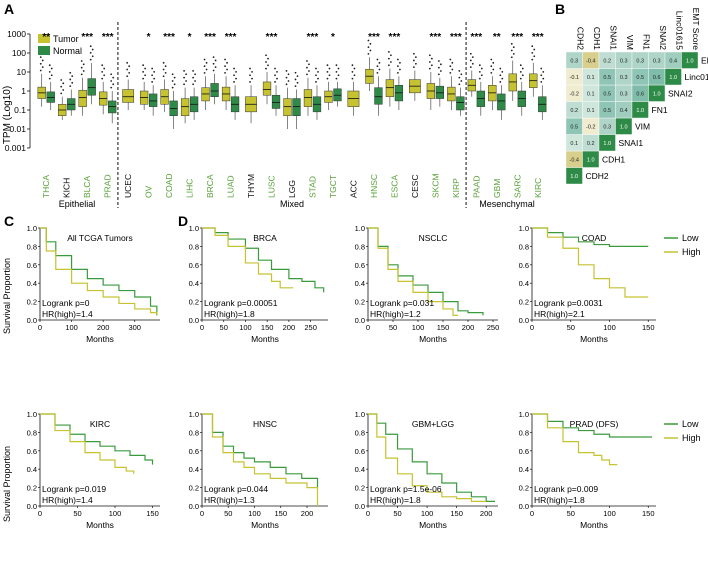 This screenshot has height=569, width=708. I want to click on survival-xtick-label: 200, so click(103, 327).